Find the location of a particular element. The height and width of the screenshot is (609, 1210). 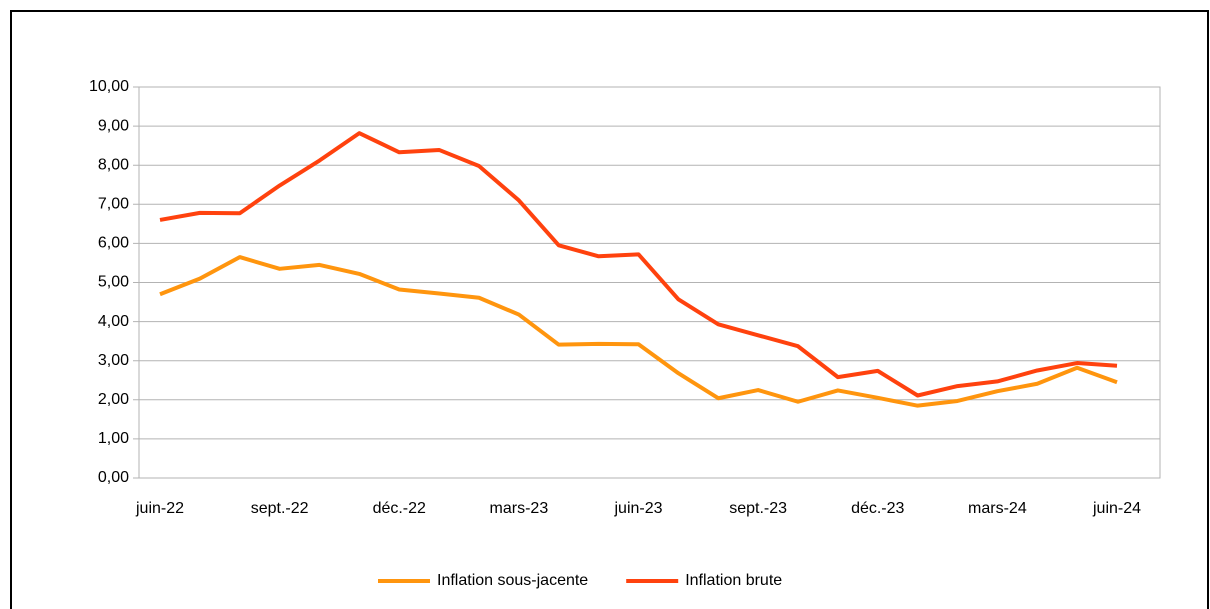

x-tick-label: mars-23 is located at coordinates (519, 508).